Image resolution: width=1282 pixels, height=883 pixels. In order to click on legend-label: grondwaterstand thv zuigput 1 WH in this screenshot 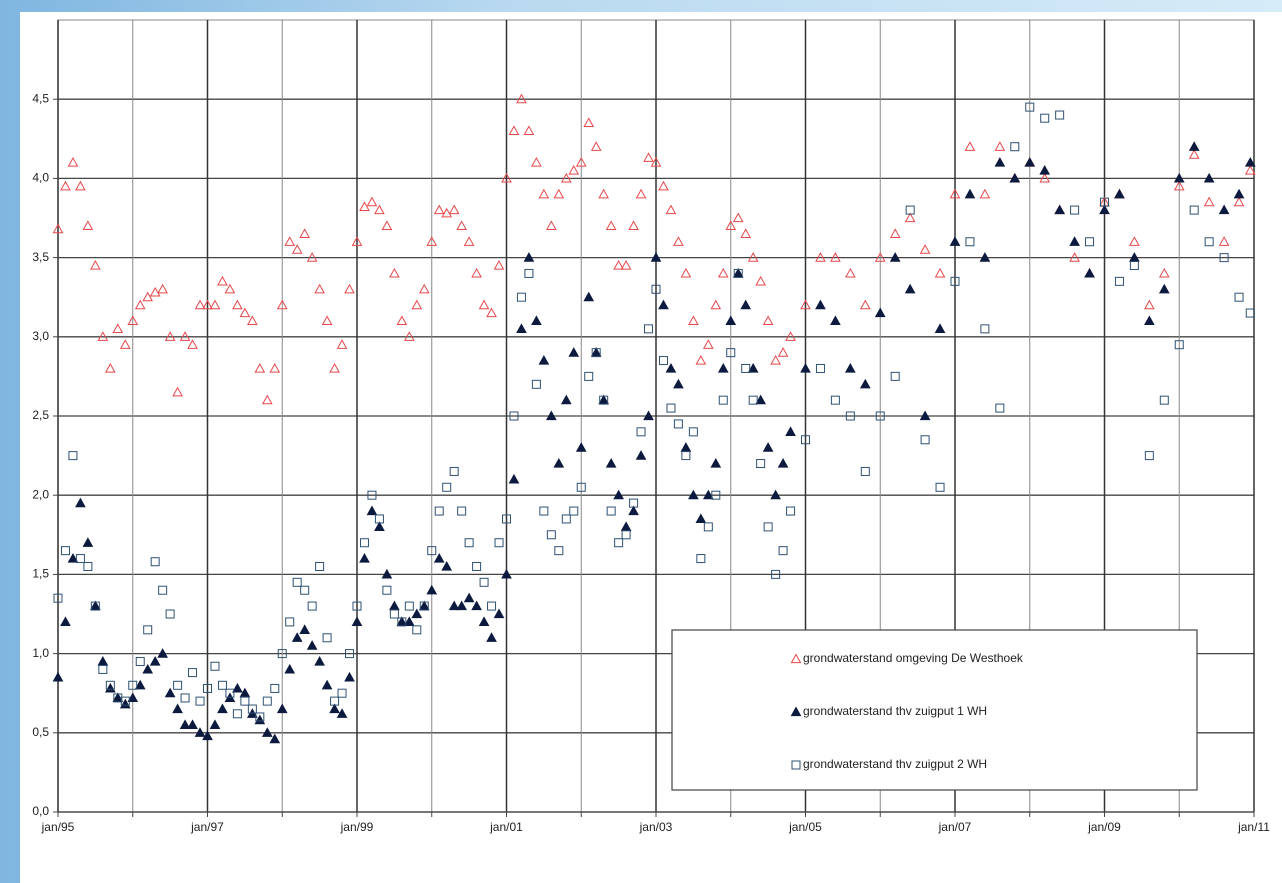, I will do `click(895, 711)`.